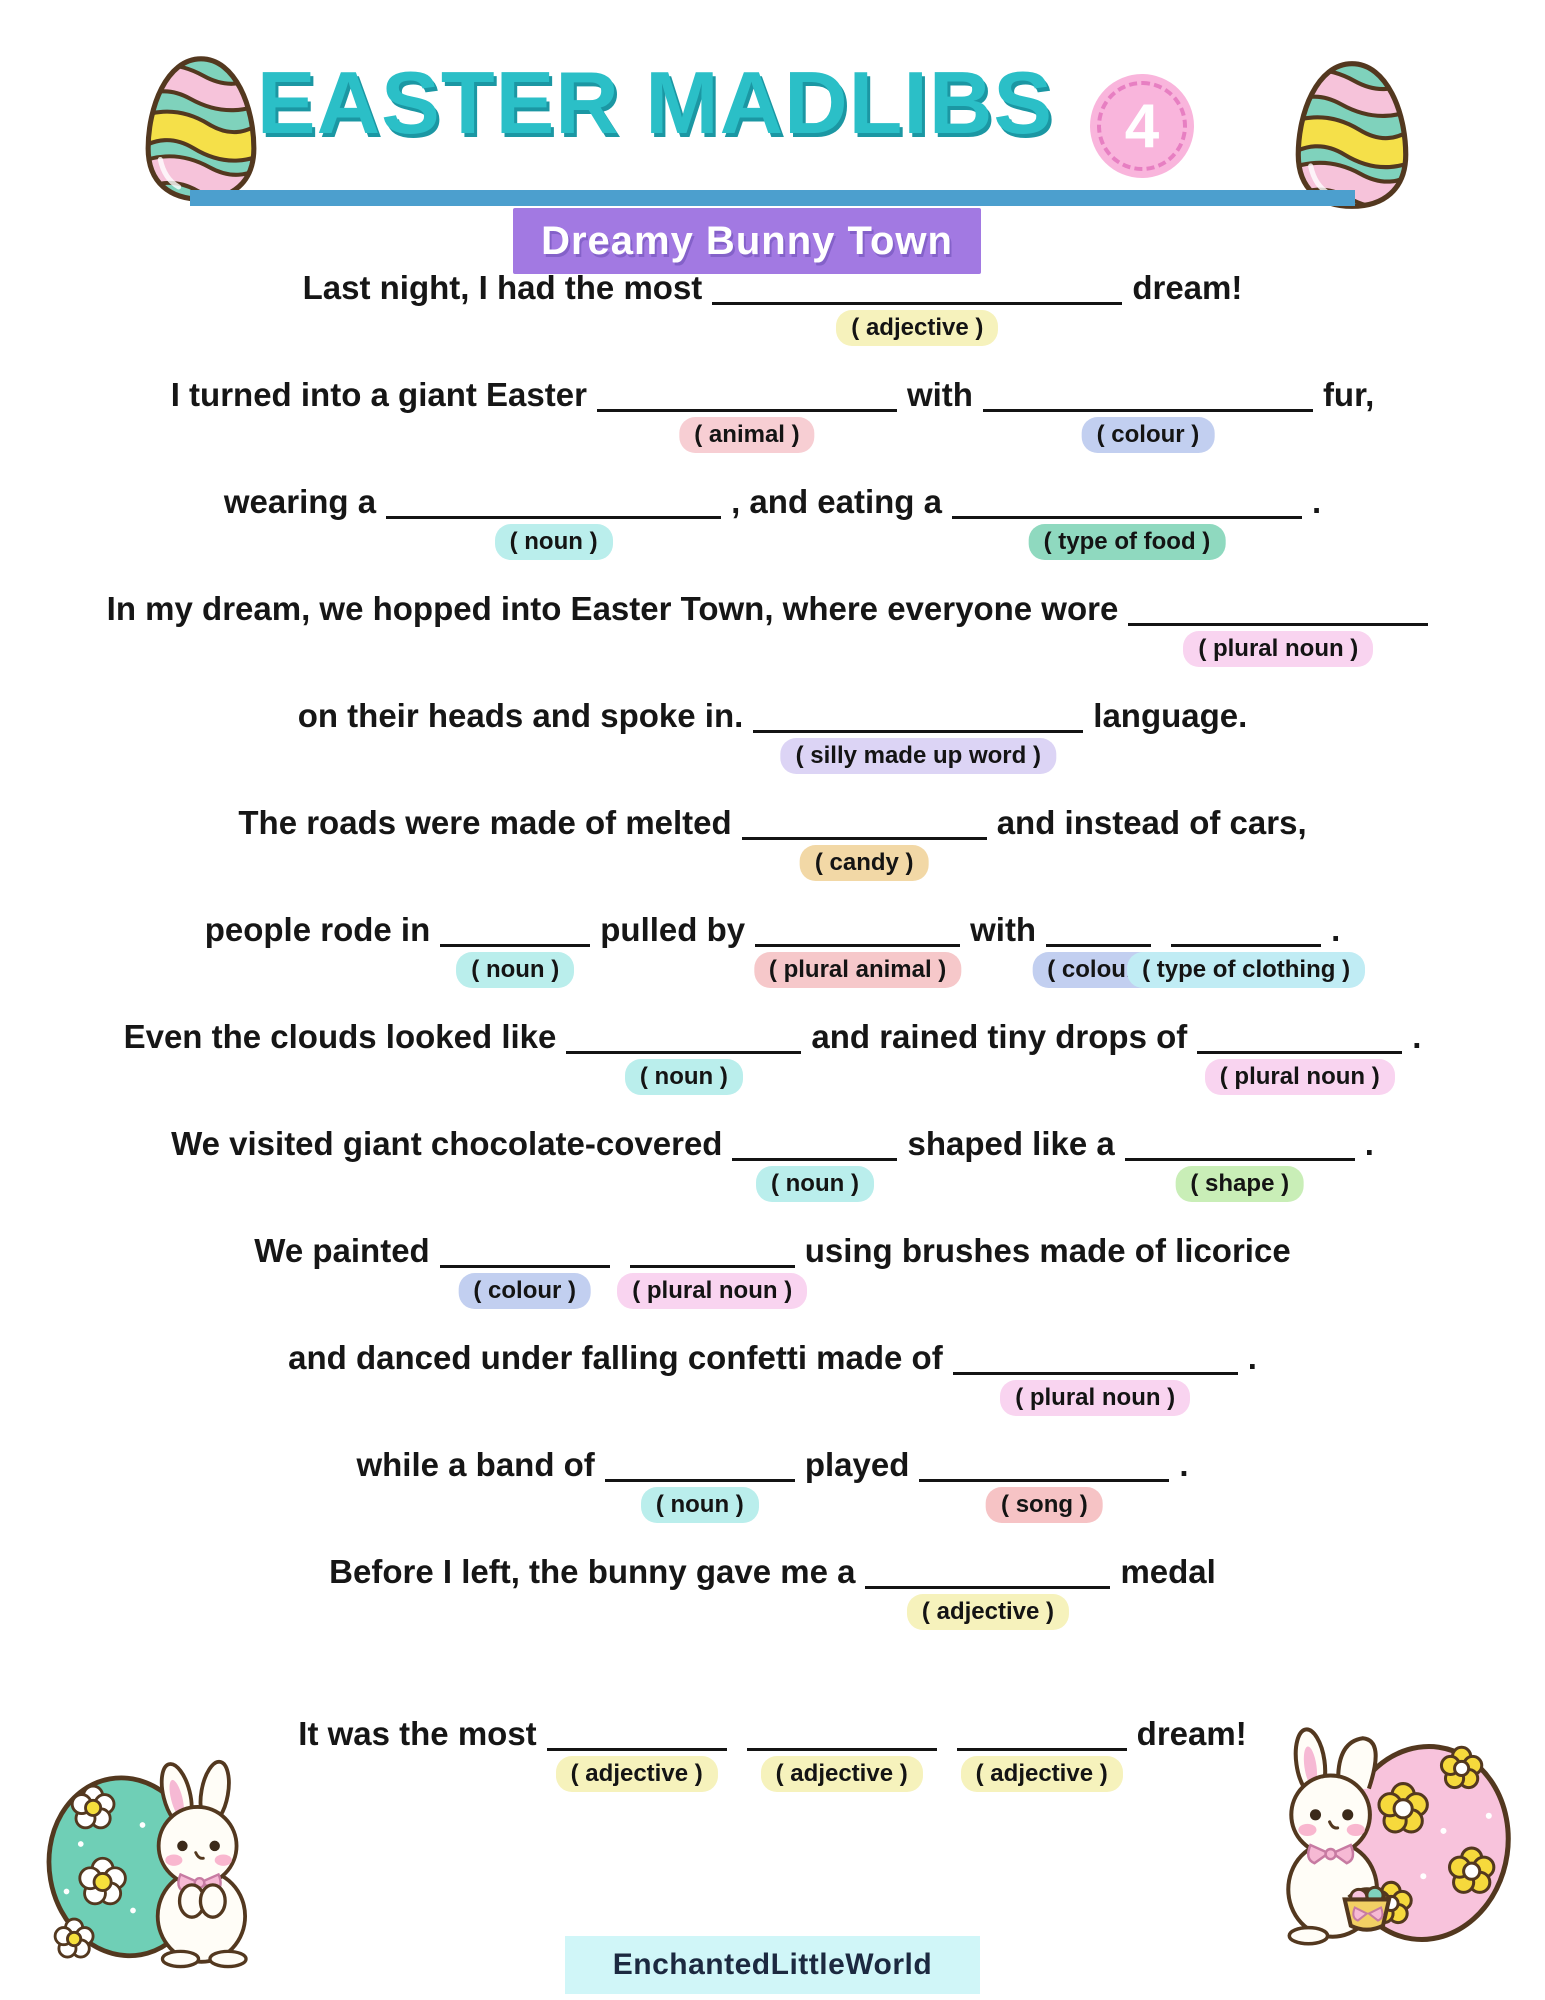 Image resolution: width=1545 pixels, height=2000 pixels. I want to click on brand-name: EnchantedLittleWorld, so click(772, 1965).